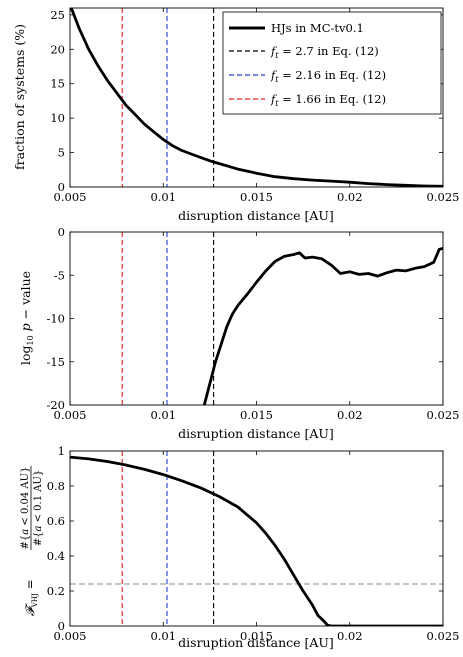  I want to click on y-tick-label: -5, so click(59, 275).